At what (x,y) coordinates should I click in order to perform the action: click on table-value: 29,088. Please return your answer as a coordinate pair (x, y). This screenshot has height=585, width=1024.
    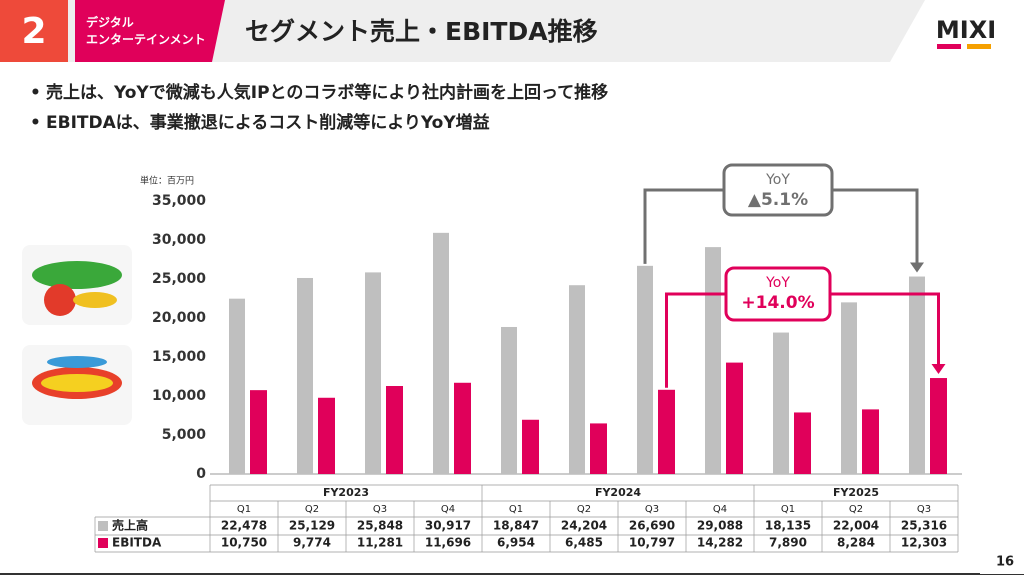
    Looking at the image, I should click on (720, 526).